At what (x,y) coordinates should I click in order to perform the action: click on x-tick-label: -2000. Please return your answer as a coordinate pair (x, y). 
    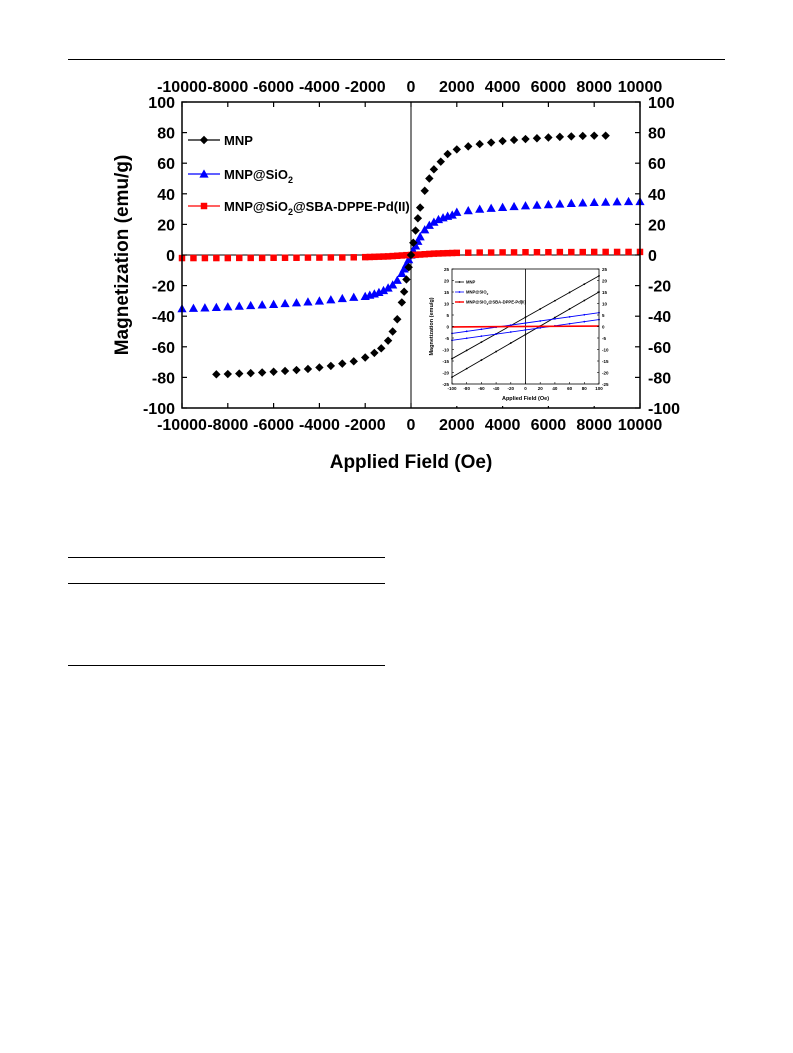
    Looking at the image, I should click on (365, 425).